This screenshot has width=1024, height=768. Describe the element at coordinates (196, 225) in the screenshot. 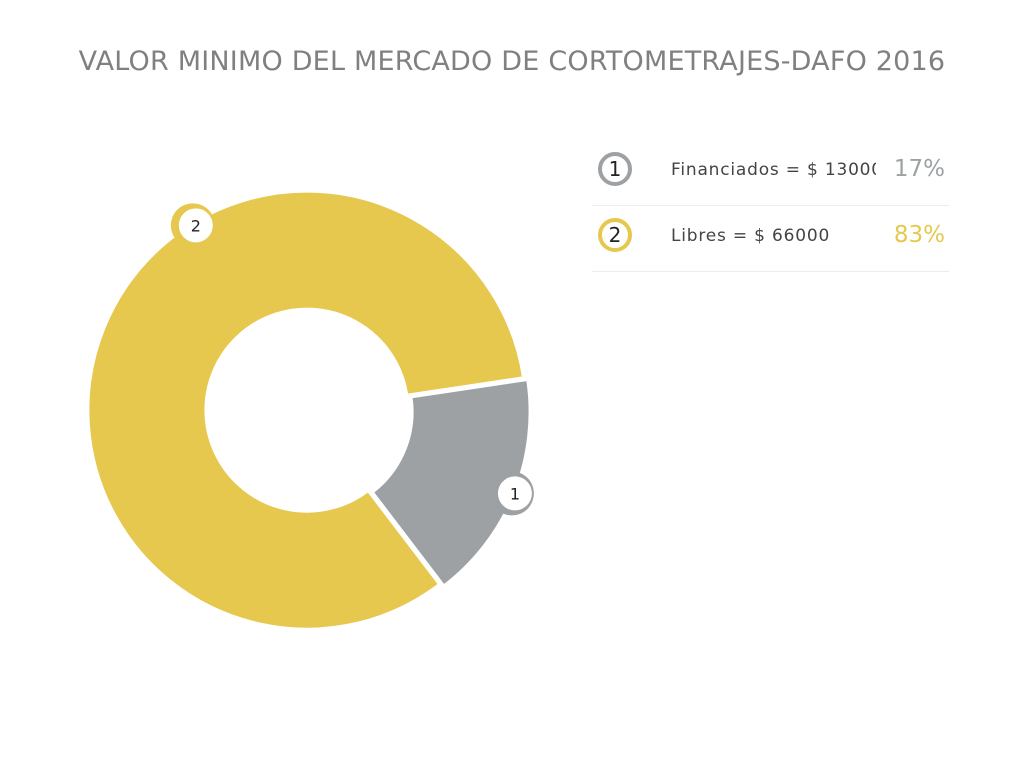

I see `slice-marker-label-2: 2` at that location.